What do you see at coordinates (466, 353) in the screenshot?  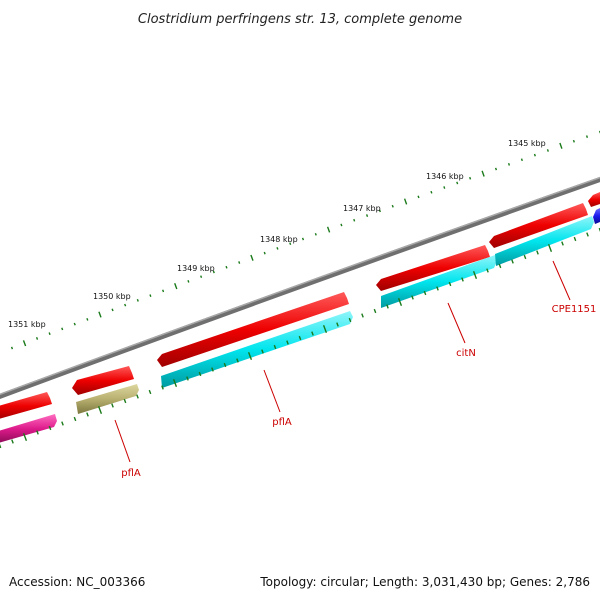 I see `gene-label-citN: citN` at bounding box center [466, 353].